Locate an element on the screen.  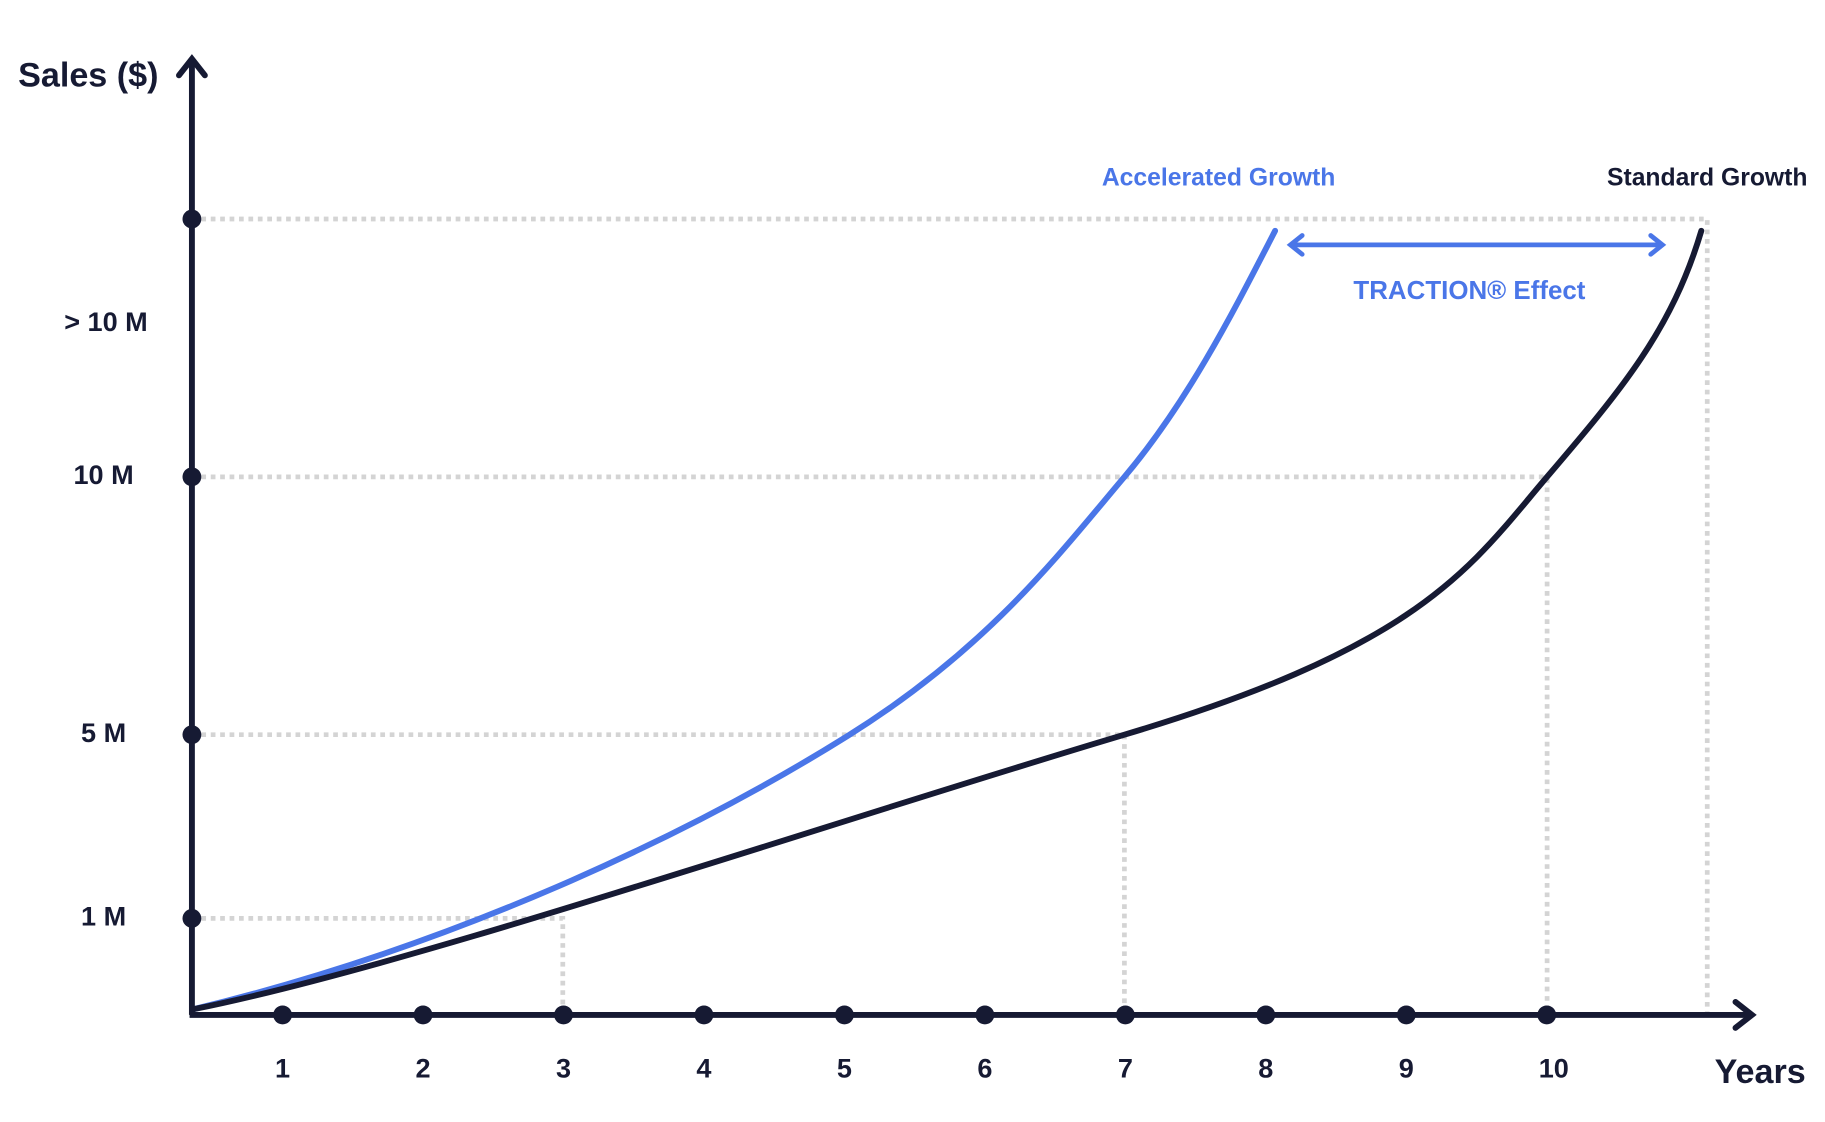
x-tick-label: 2 is located at coordinates (423, 1067).